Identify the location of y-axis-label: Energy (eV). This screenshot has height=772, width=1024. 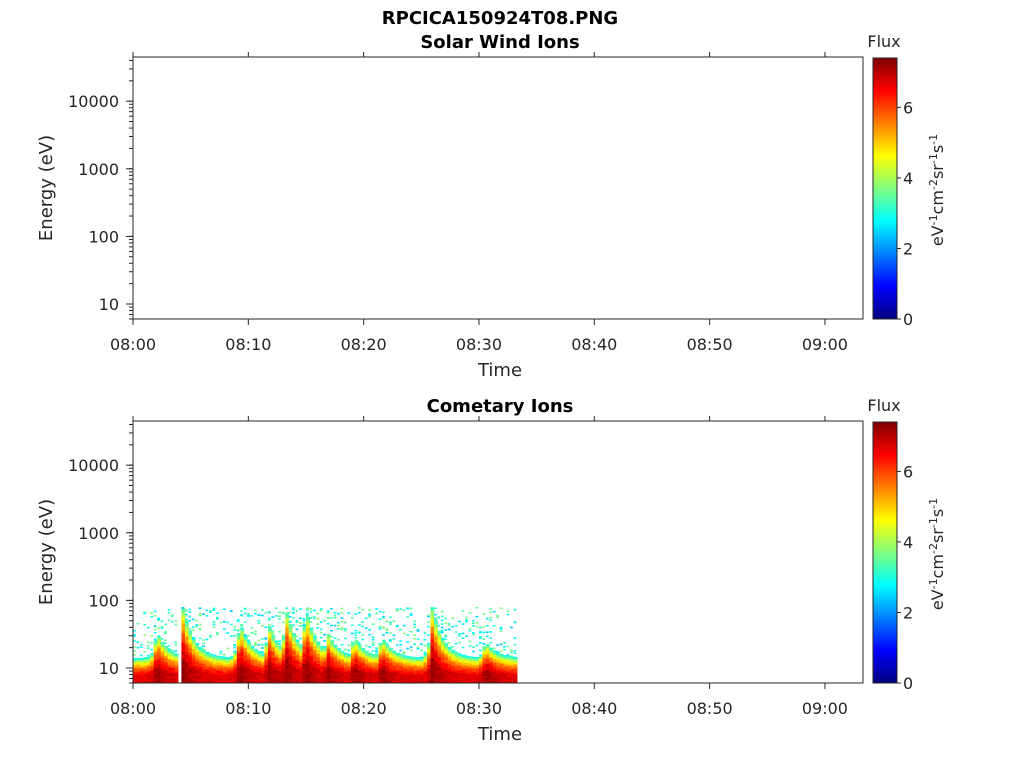
(46, 552).